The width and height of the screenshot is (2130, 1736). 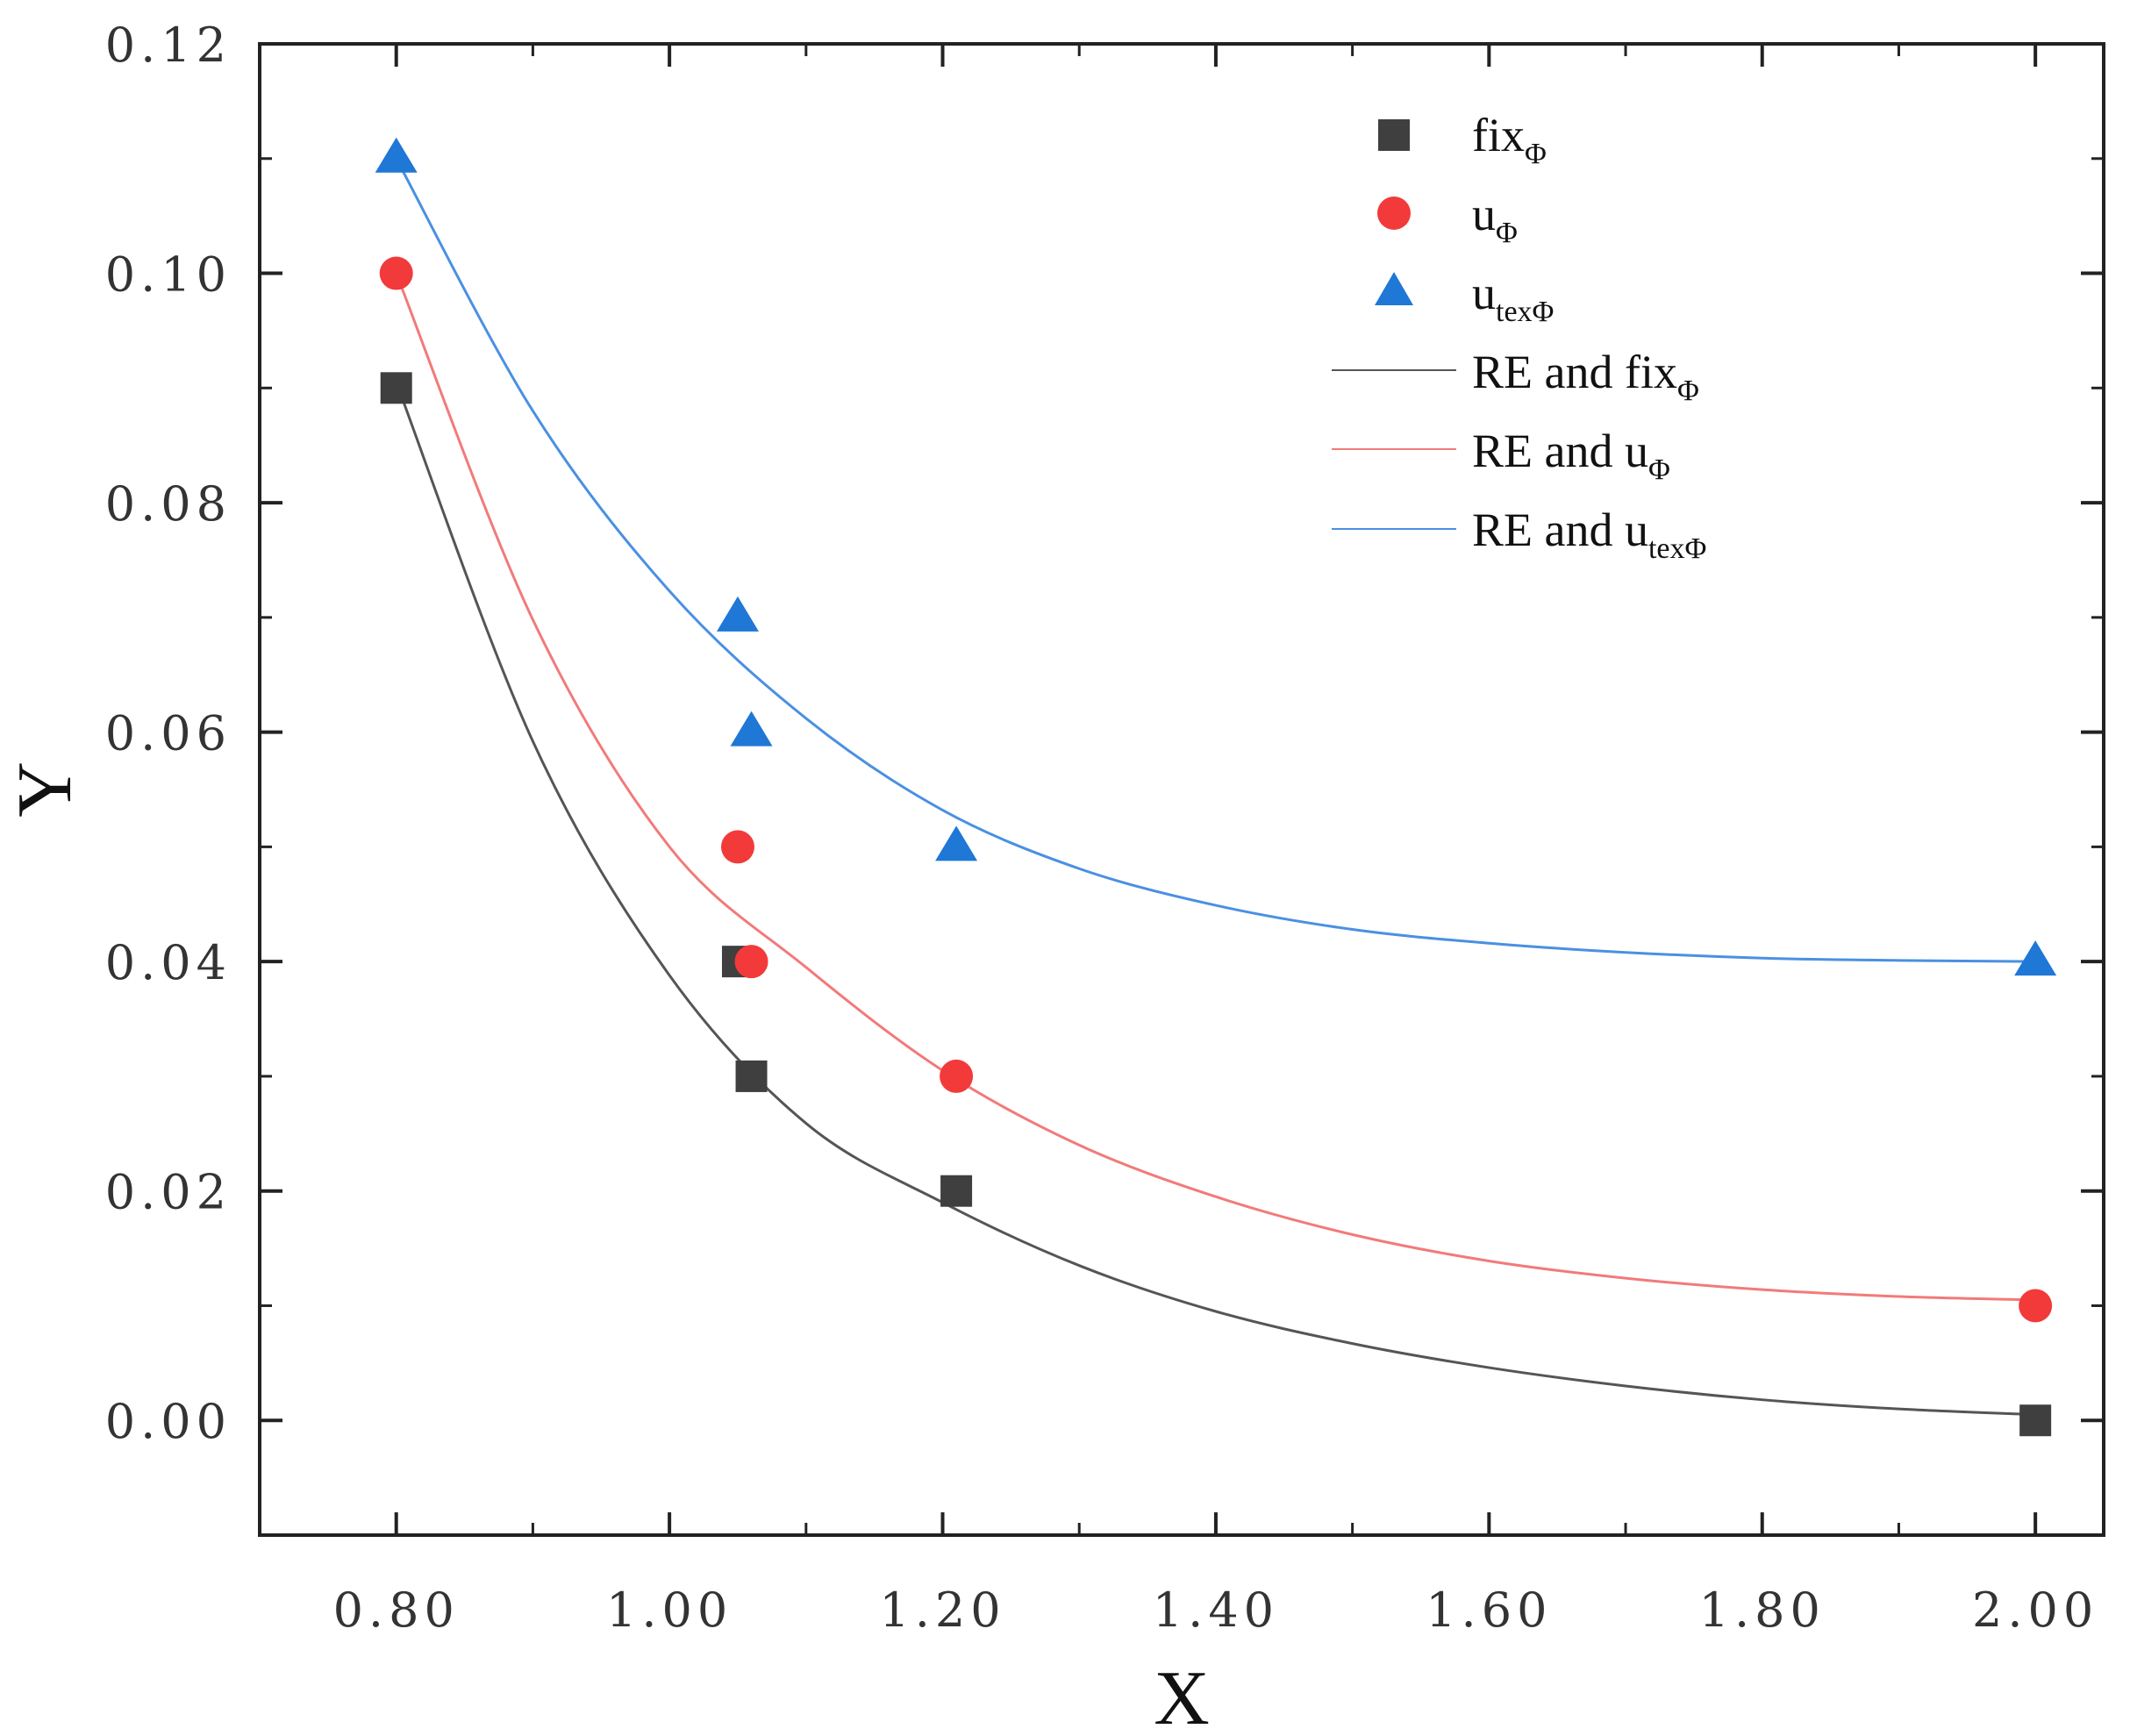 I want to click on legend-label-utex: utexΦ, so click(x=1513, y=297).